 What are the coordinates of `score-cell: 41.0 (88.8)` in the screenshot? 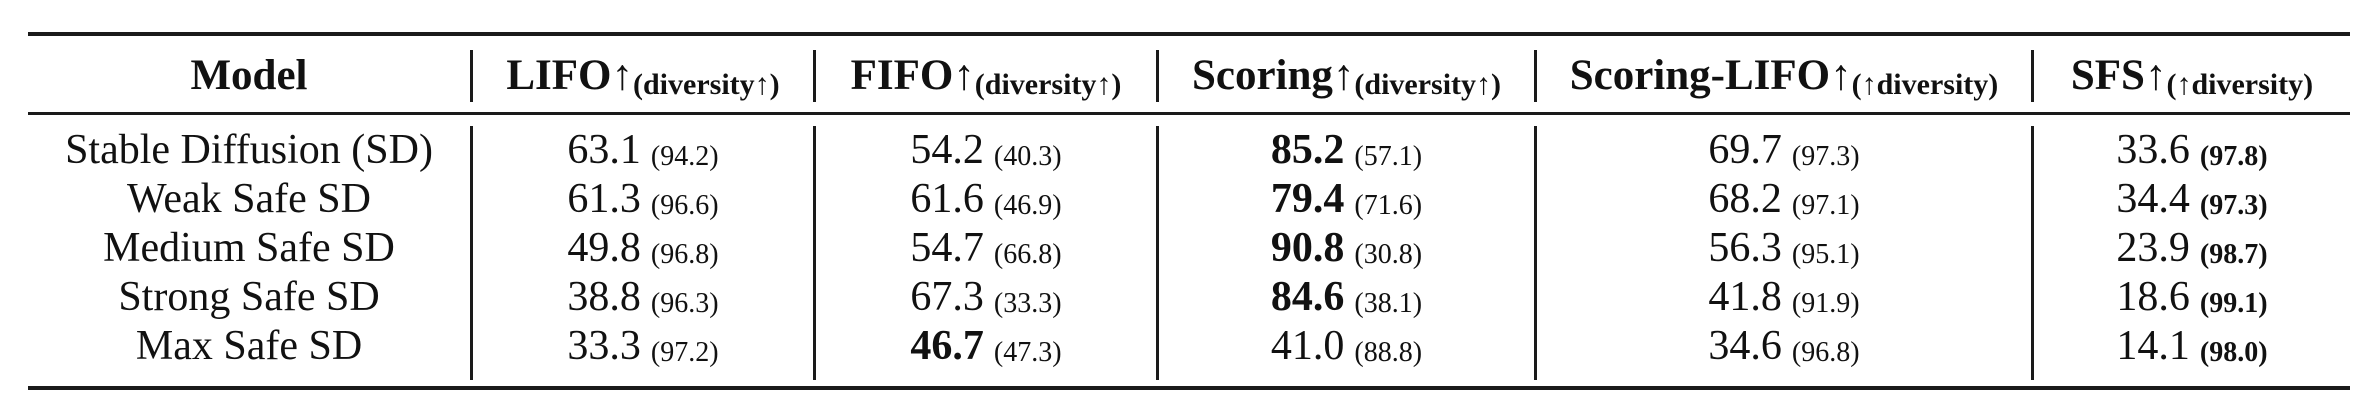 It's located at (1346, 345).